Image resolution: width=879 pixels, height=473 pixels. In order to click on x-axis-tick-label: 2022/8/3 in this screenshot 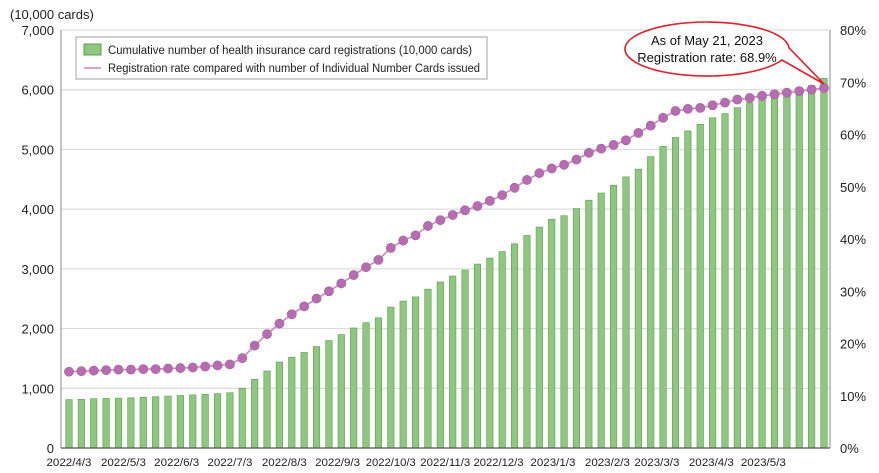, I will do `click(284, 463)`.